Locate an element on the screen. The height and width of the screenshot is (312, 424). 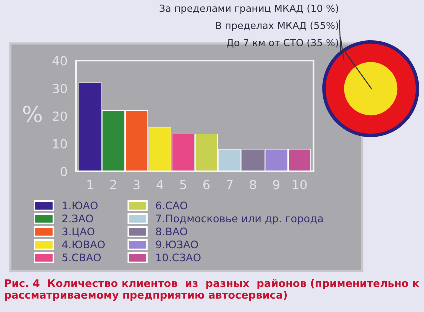
x-tick-label: 4 is located at coordinates (160, 185).